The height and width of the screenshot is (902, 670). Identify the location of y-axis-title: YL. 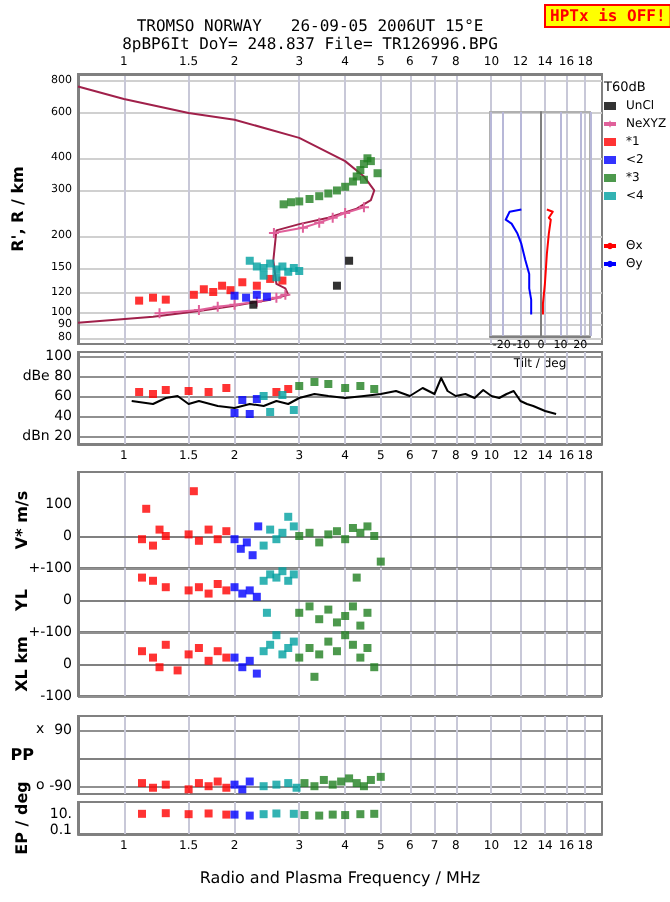
(22, 601).